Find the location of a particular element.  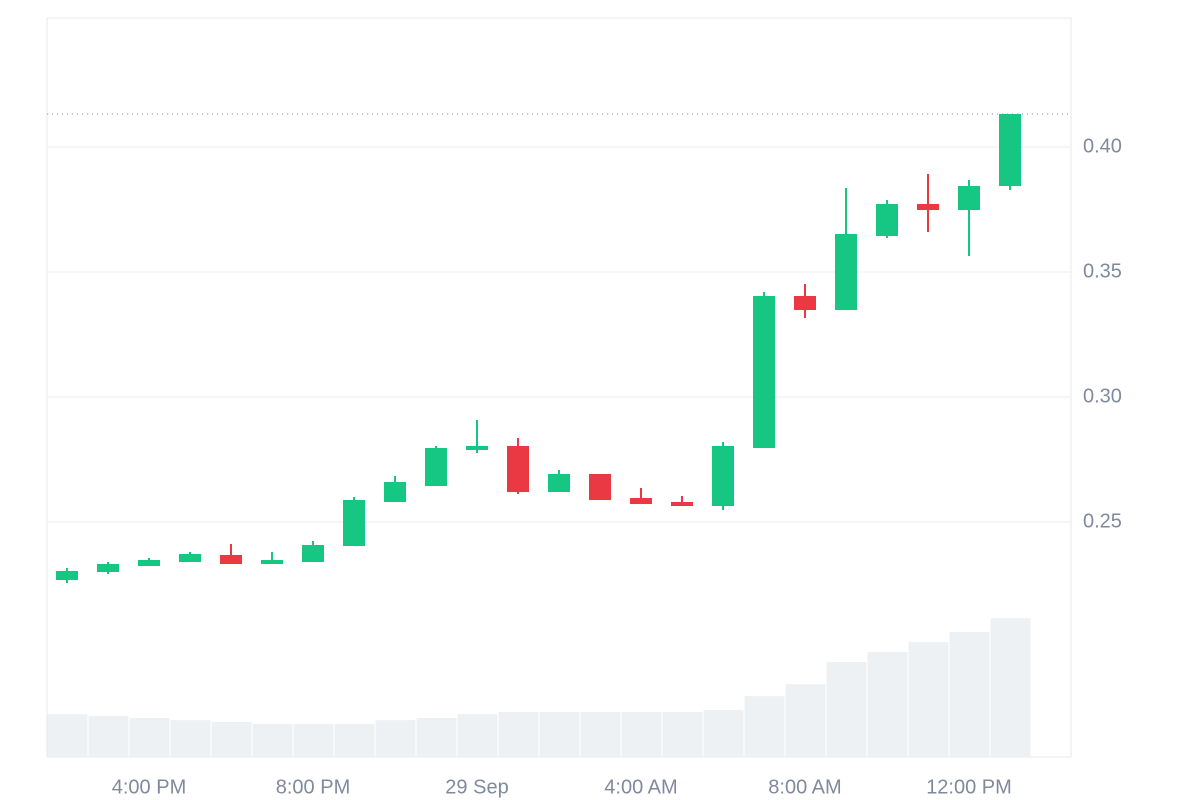

y-tick-label: 0.30 is located at coordinates (1102, 396).